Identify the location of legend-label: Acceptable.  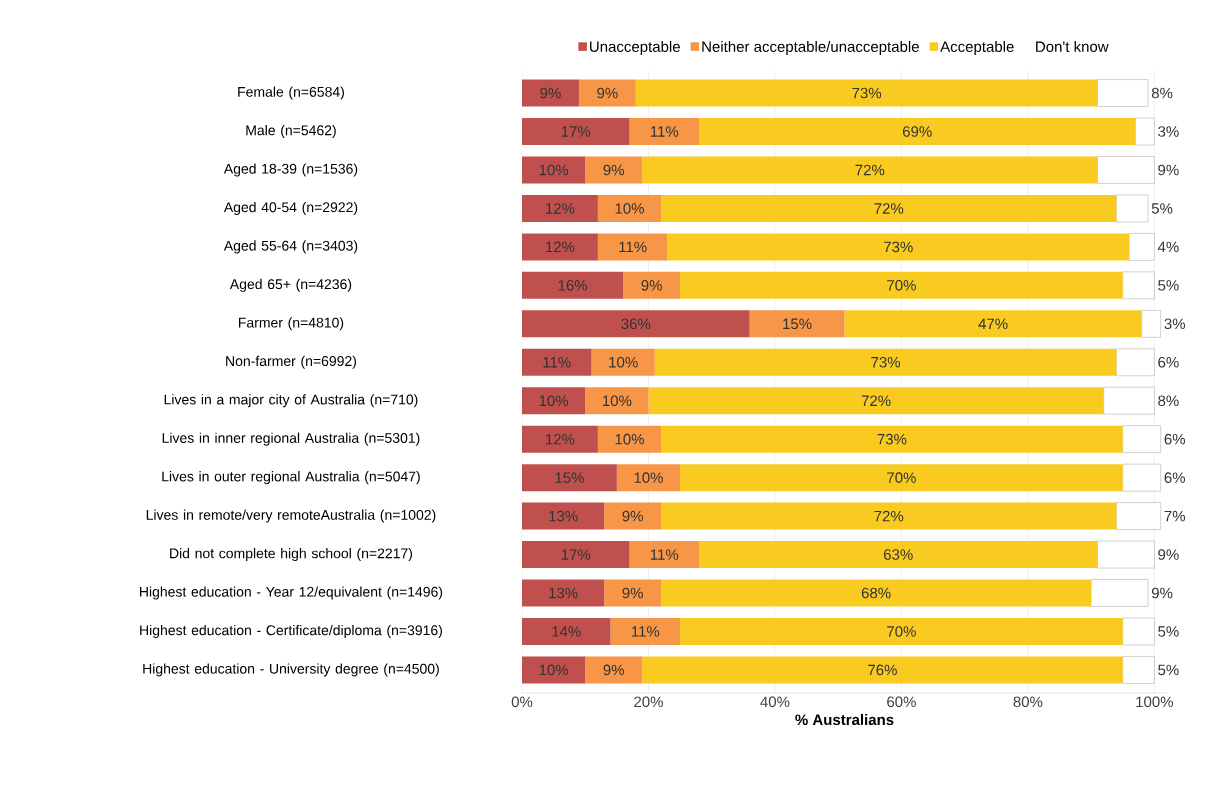
(977, 47).